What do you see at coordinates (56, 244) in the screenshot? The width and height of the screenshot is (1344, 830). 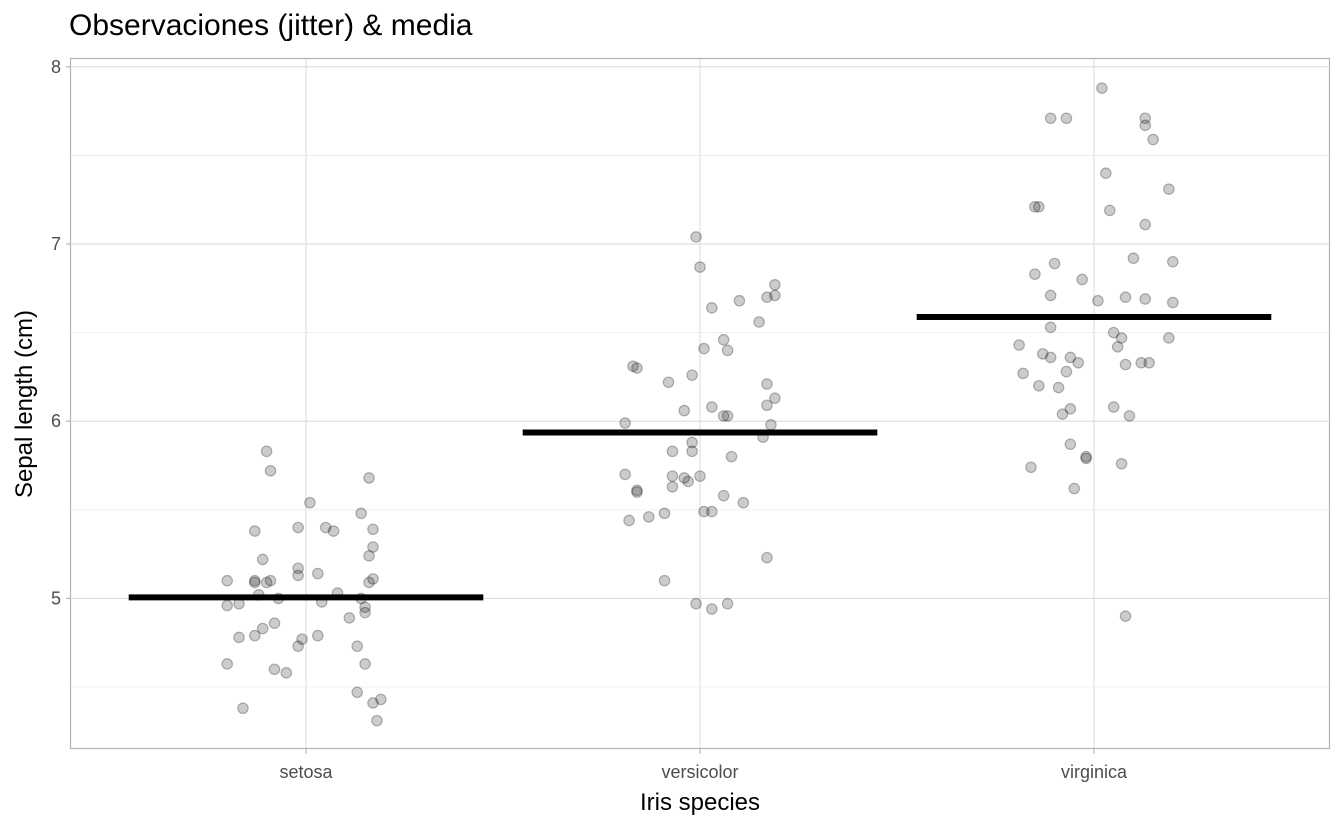 I see `y-tick-label: 7` at bounding box center [56, 244].